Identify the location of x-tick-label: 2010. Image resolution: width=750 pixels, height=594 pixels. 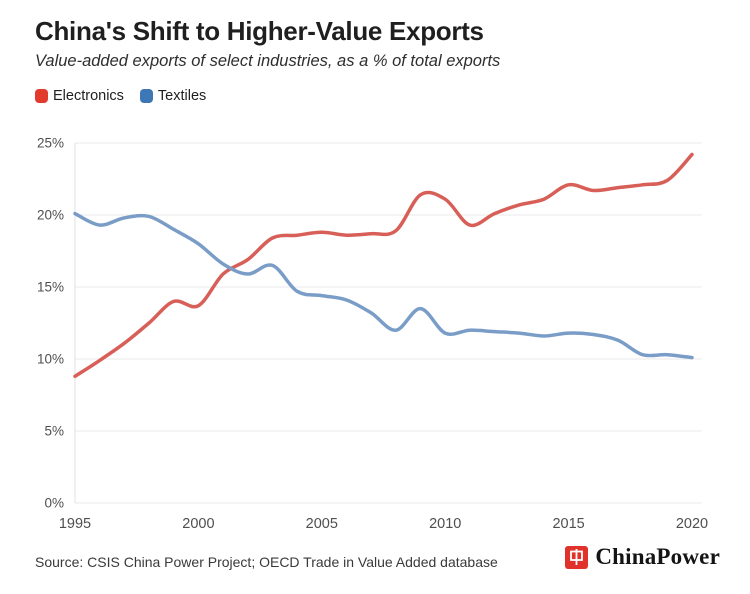
(445, 524).